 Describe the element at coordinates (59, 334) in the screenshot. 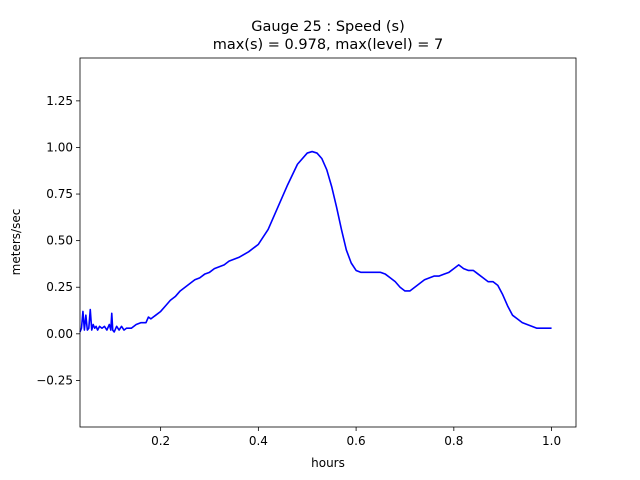

I see `y-tick-label: 0.00` at that location.